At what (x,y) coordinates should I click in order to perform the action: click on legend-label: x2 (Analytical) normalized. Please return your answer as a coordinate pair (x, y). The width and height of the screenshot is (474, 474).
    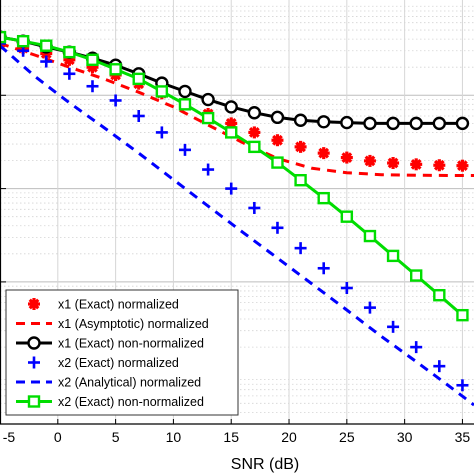
    Looking at the image, I should click on (129, 383).